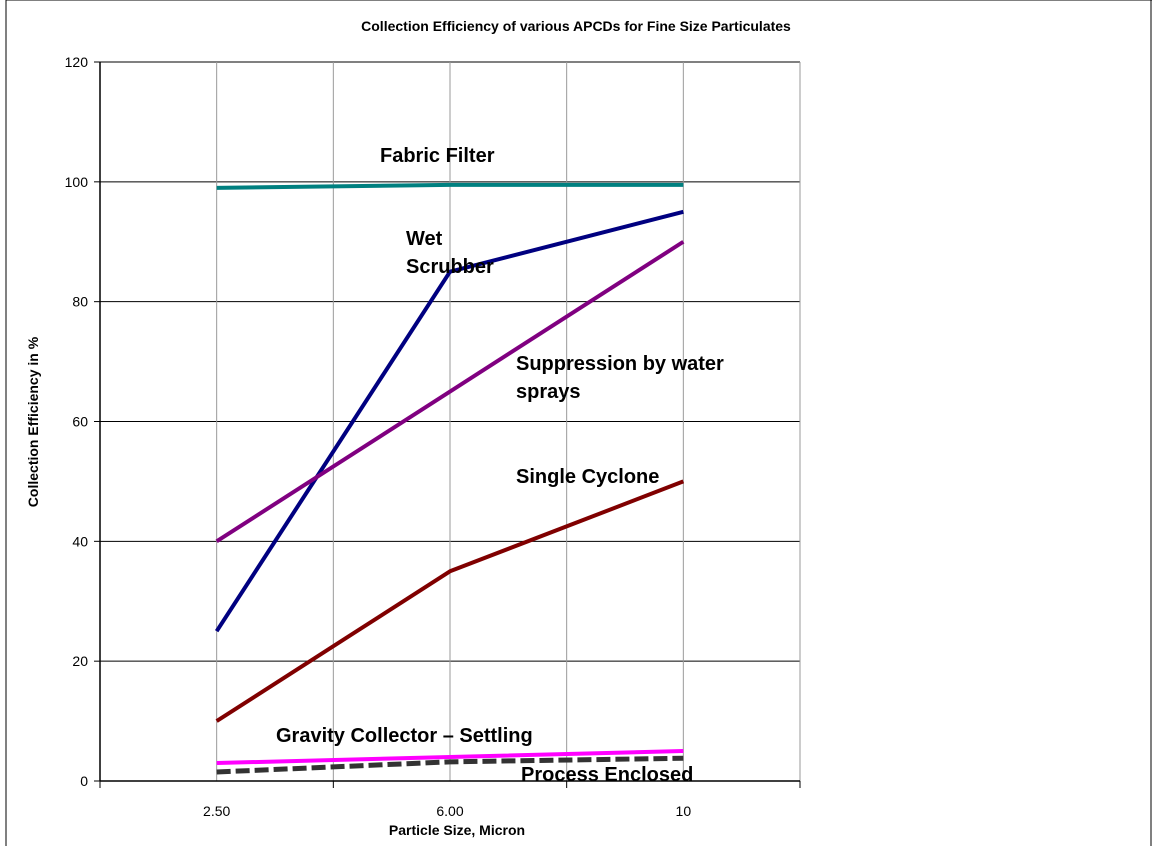  I want to click on x-axis-label: Particle Size, Micron, so click(457, 830).